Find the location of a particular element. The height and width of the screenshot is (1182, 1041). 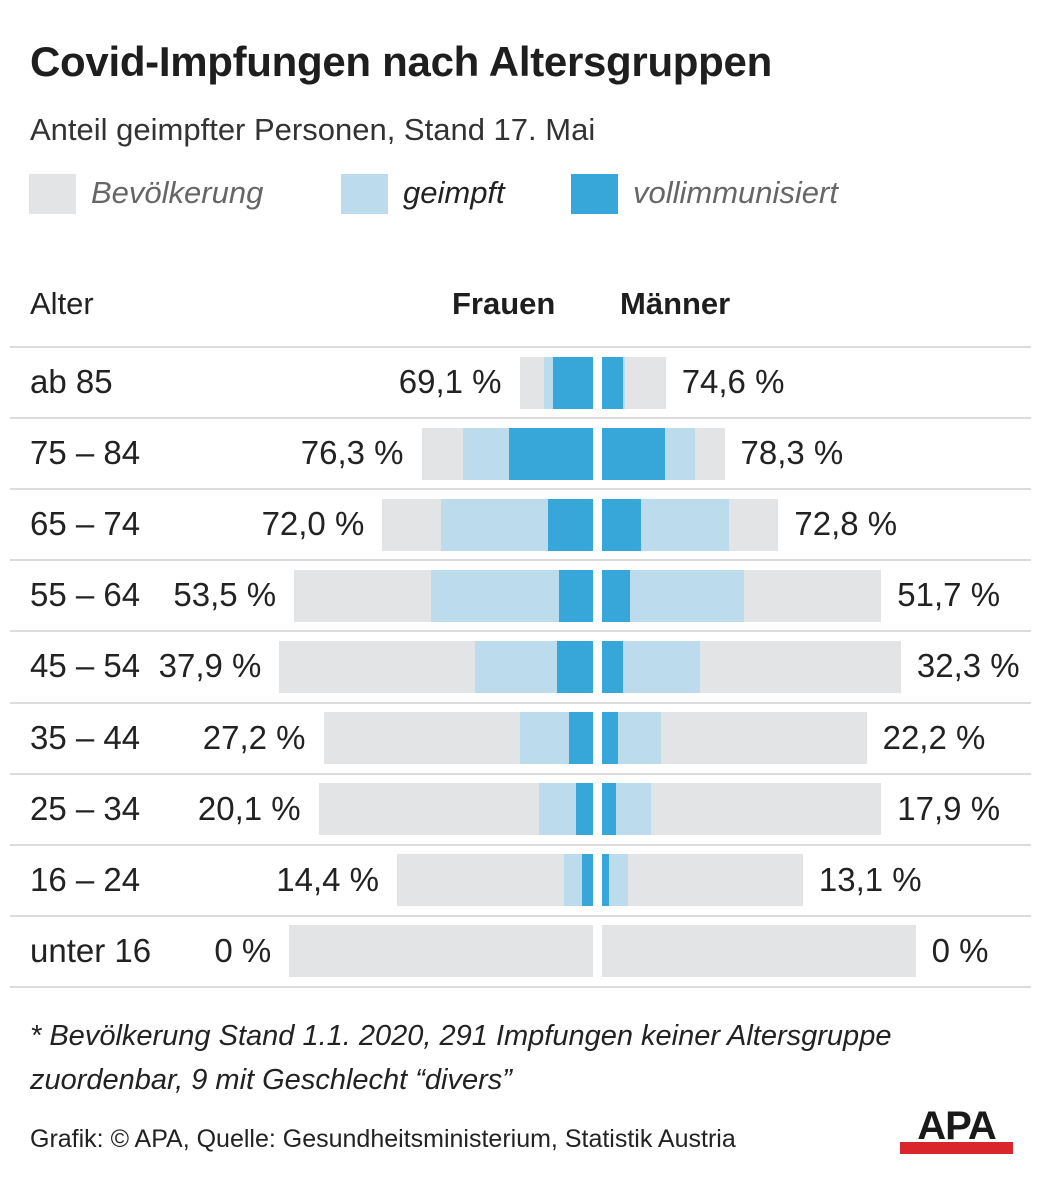

age-group-label: 35 – 44 is located at coordinates (85, 737).